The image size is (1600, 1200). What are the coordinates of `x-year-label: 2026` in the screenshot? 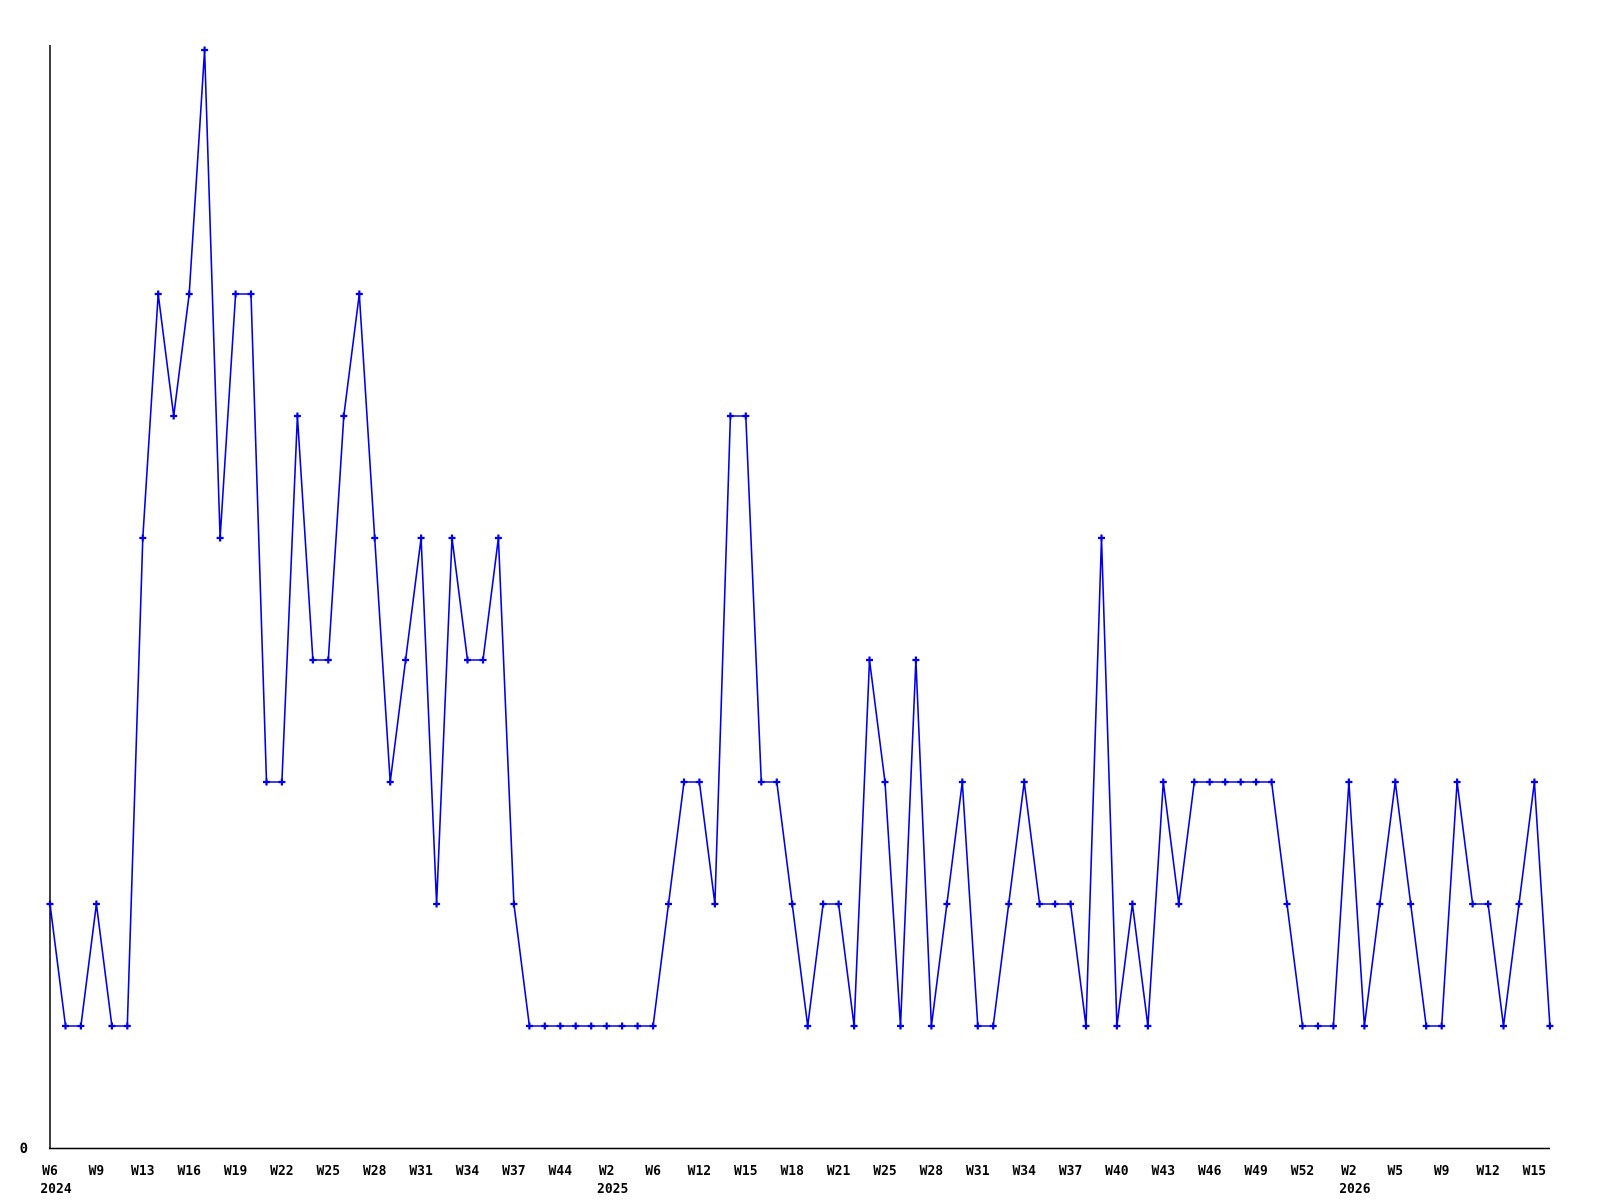 It's located at (1354, 1189).